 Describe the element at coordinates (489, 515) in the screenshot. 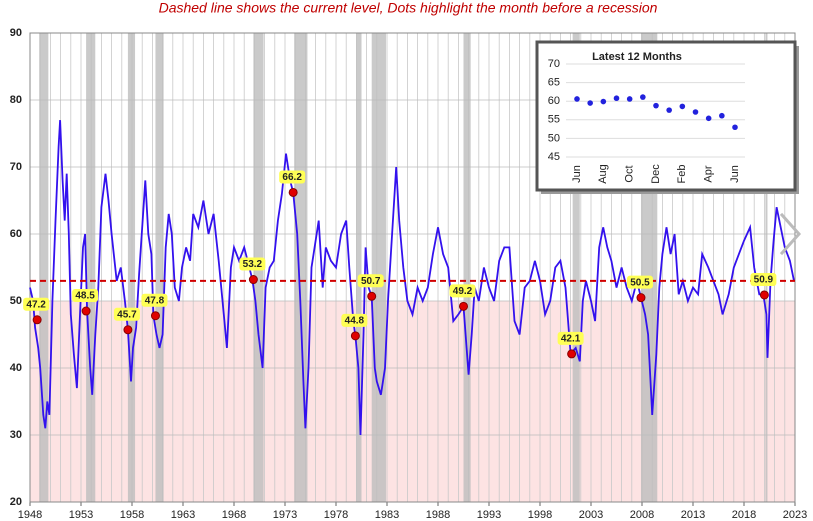

I see `x-tick-label: 1993` at that location.